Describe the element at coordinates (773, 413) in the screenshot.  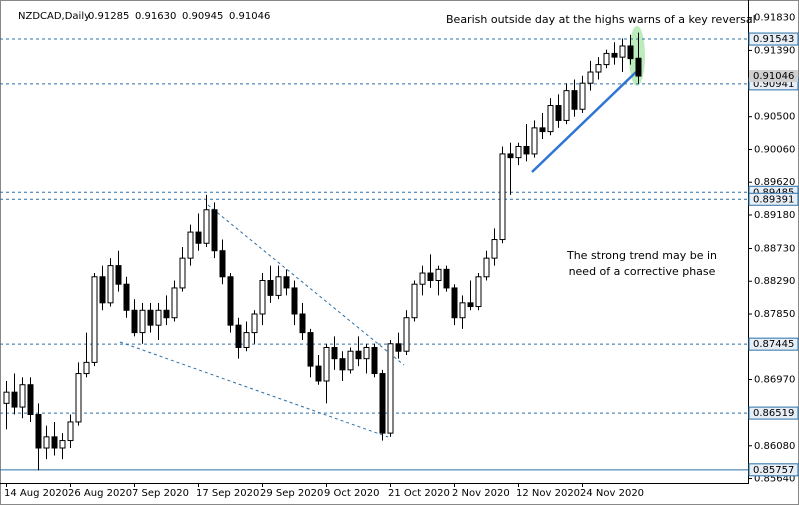
I see `level-label: 0.86519` at that location.